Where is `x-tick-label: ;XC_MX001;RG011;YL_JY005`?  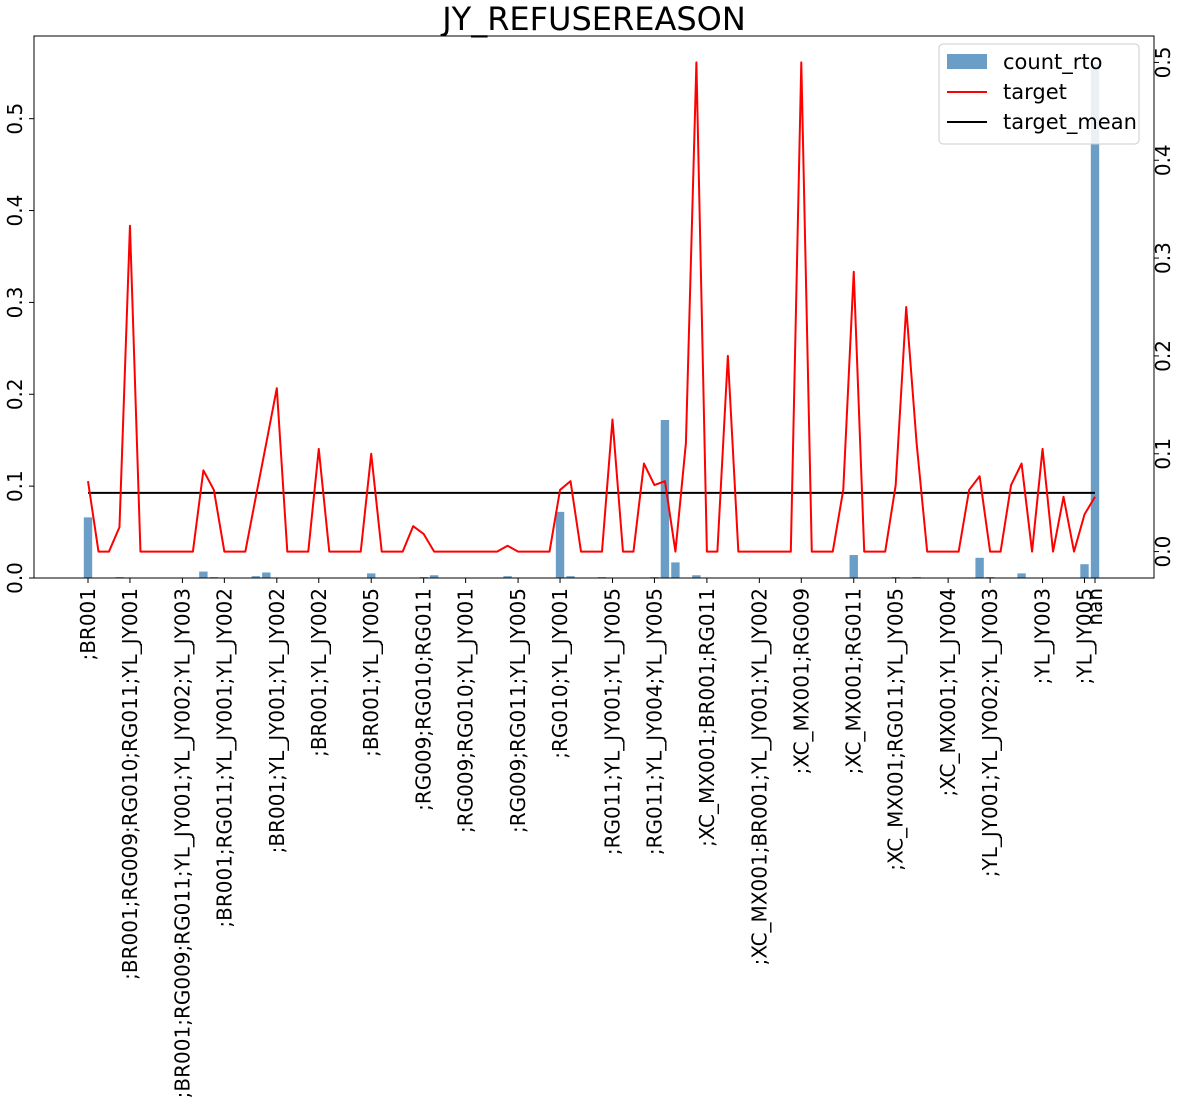
x-tick-label: ;XC_MX001;RG011;YL_JY005 is located at coordinates (896, 729).